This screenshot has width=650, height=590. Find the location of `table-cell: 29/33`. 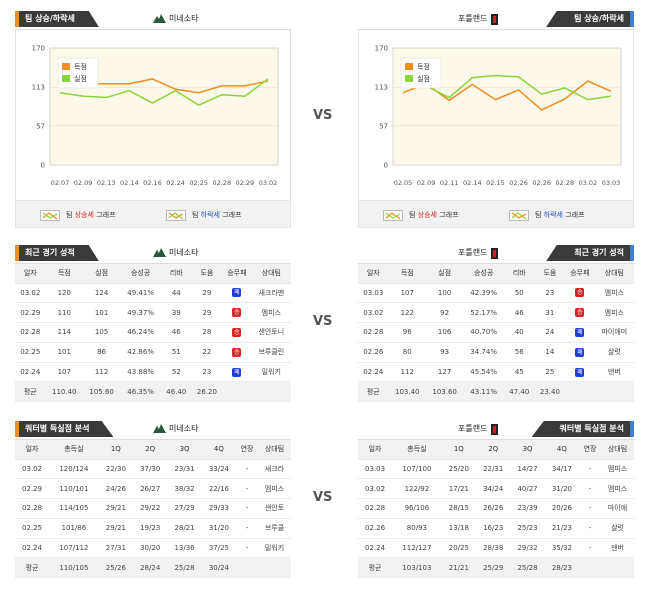

table-cell: 29/33 is located at coordinates (219, 508).